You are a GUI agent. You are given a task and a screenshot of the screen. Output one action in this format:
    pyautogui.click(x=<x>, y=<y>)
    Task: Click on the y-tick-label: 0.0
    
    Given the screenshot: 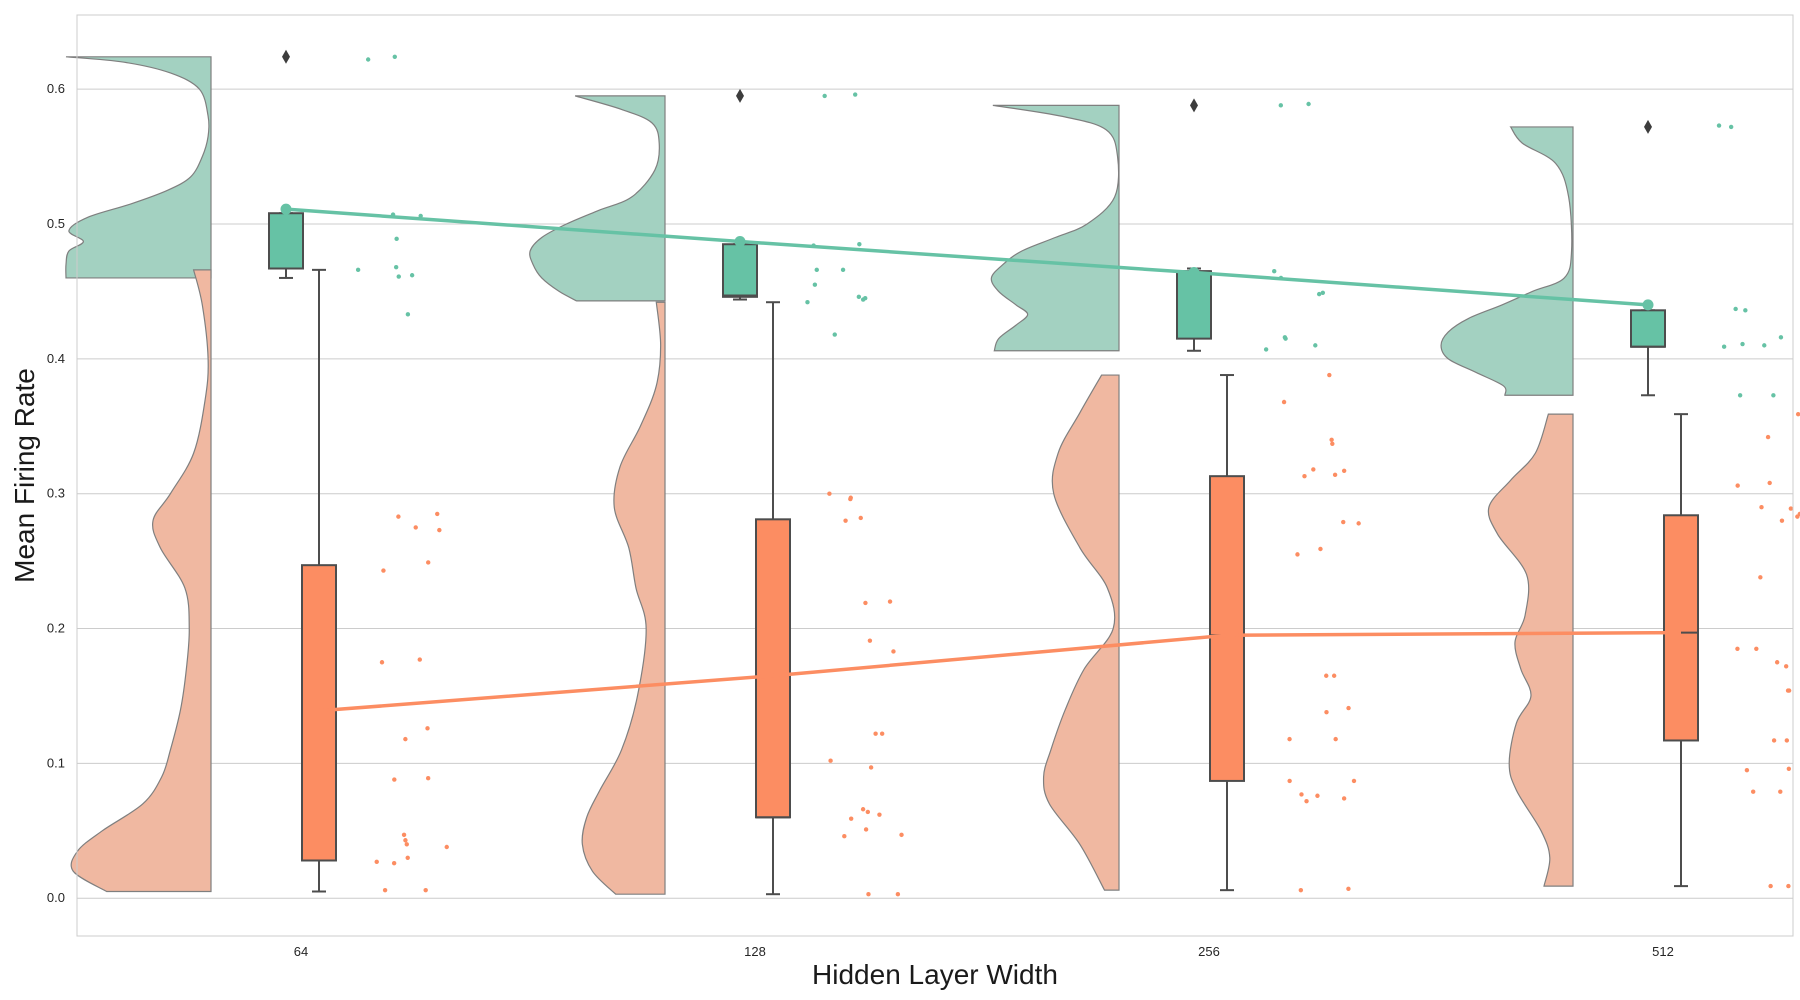 What is the action you would take?
    pyautogui.click(x=56, y=897)
    